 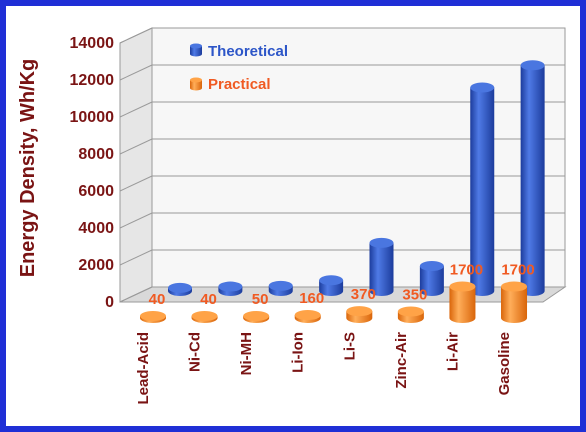 What do you see at coordinates (196, 50) in the screenshot?
I see `legend-theoretical-swatch` at bounding box center [196, 50].